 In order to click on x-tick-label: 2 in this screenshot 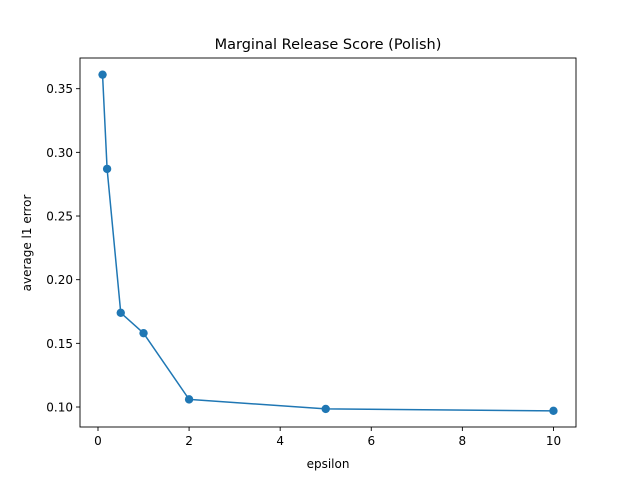, I will do `click(189, 441)`.